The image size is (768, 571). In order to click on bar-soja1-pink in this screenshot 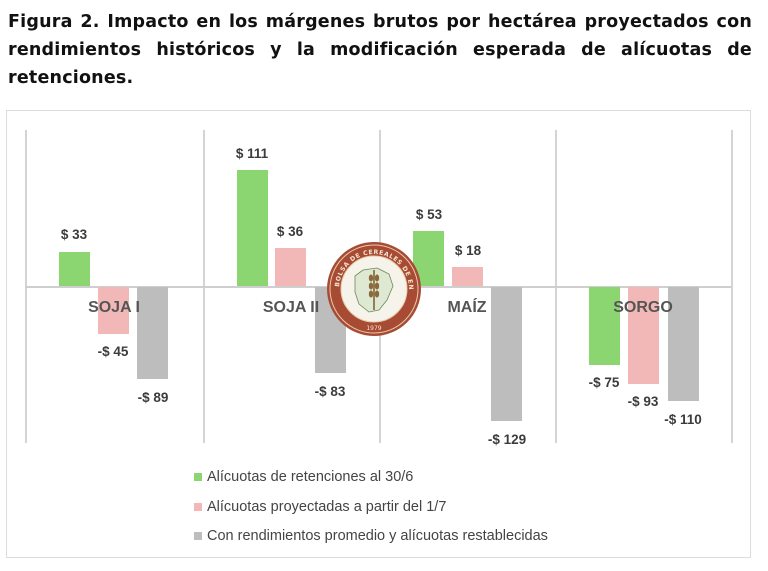, I will do `click(113, 310)`.